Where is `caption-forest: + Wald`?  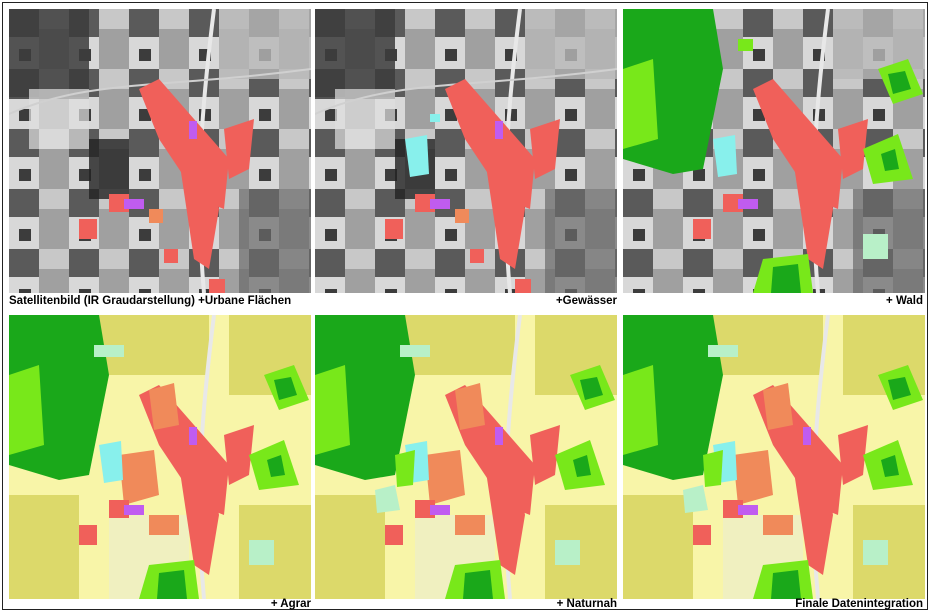 caption-forest: + Wald is located at coordinates (904, 301).